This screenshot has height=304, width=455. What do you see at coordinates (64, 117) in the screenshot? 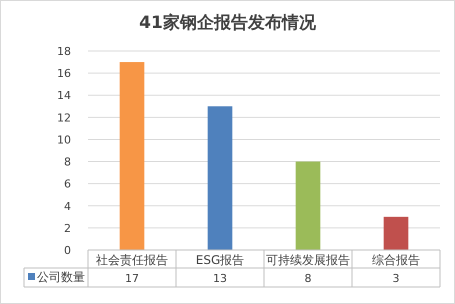
I see `y-tick-label: 12` at bounding box center [64, 117].